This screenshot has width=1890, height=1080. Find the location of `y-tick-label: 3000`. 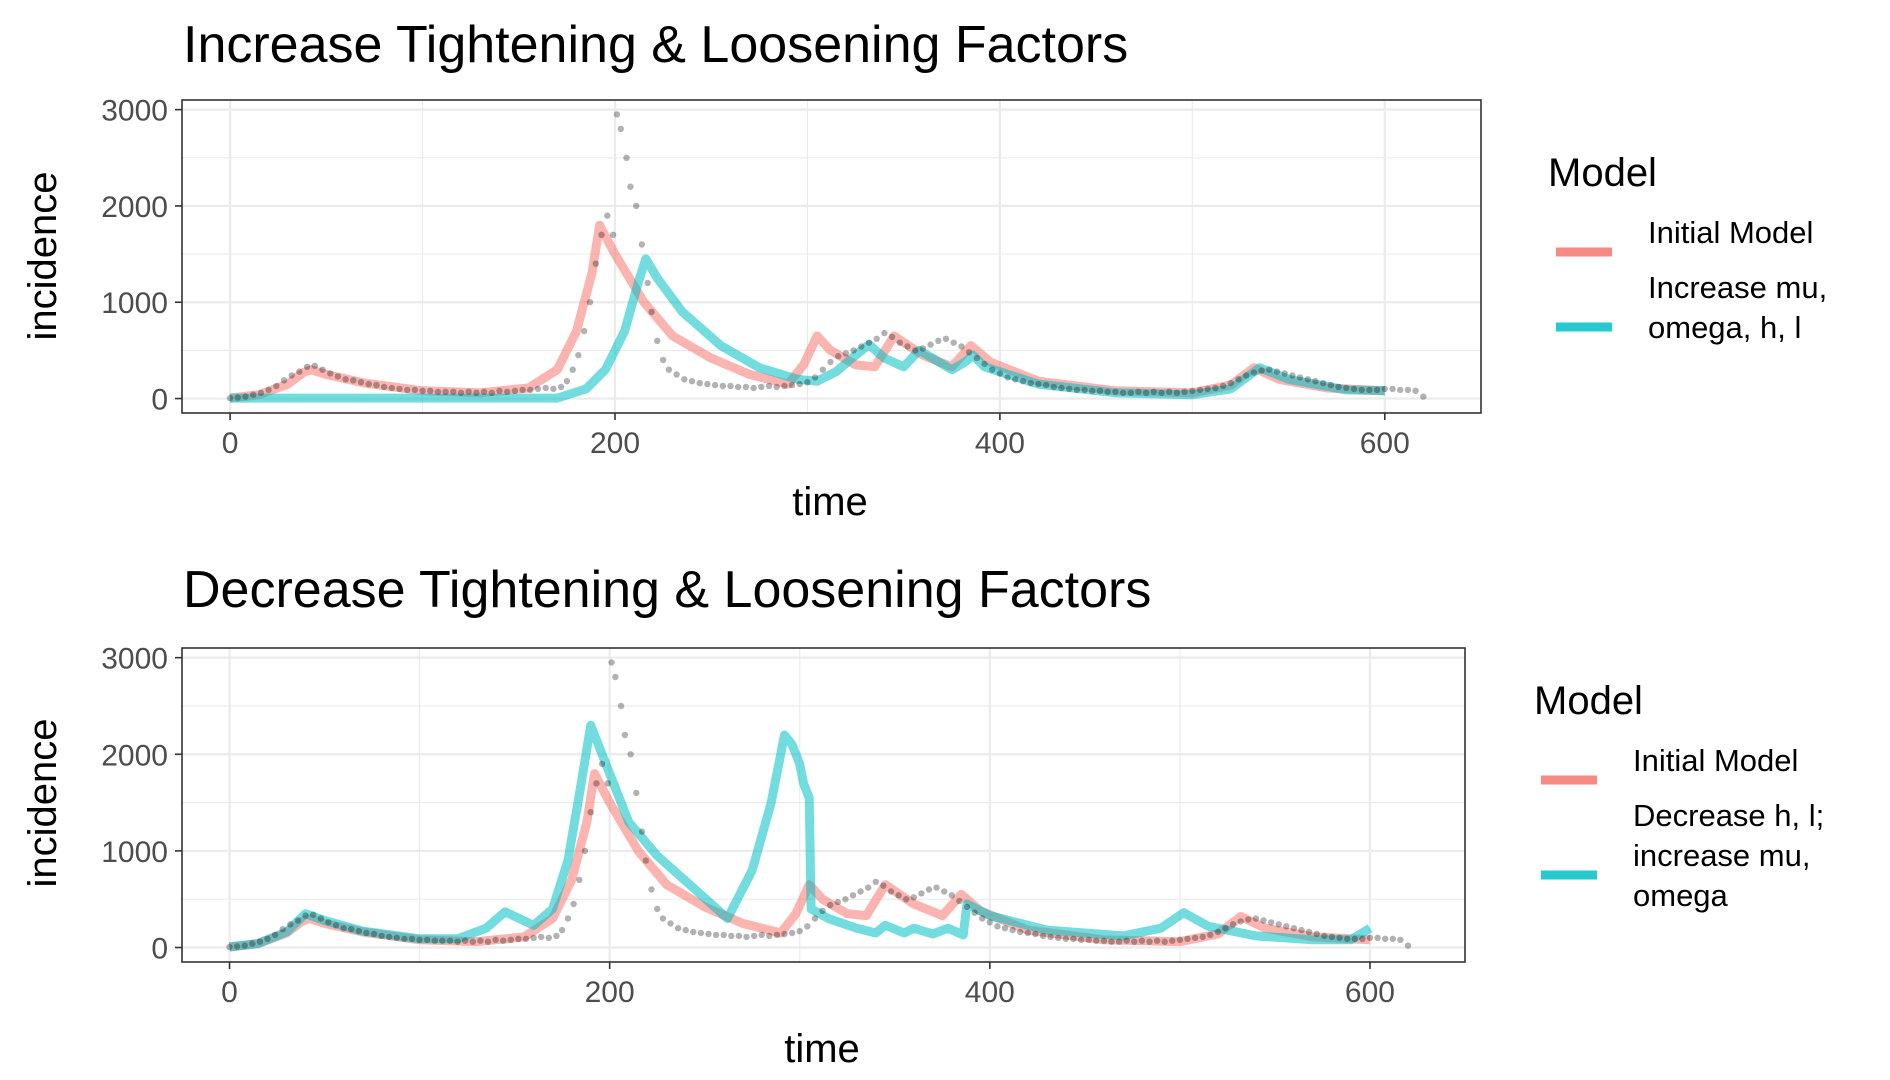

y-tick-label: 3000 is located at coordinates (134, 111).